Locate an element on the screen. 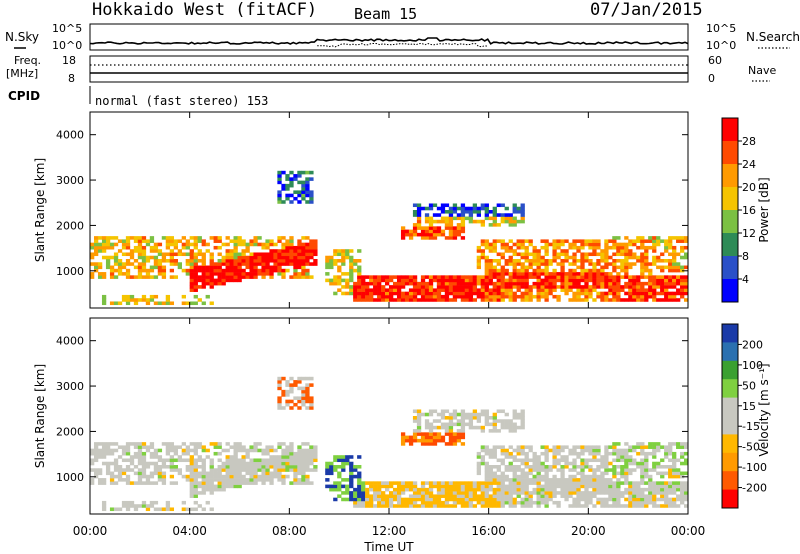 The width and height of the screenshot is (800, 554). colorbar-tick-label: 100 is located at coordinates (752, 365).